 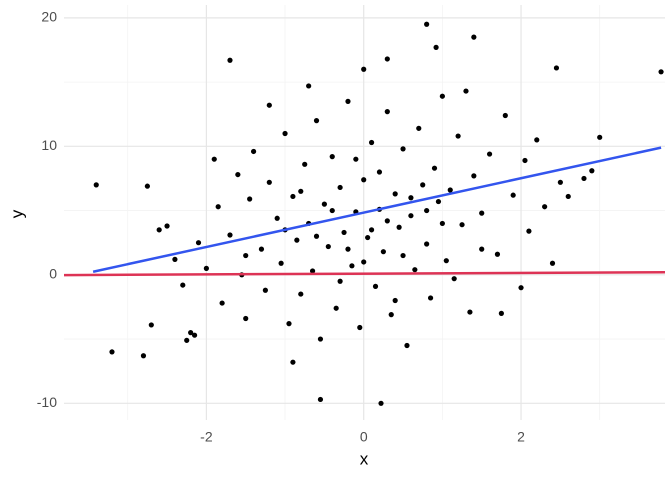 What do you see at coordinates (206, 437) in the screenshot?
I see `x-tick-label: -2` at bounding box center [206, 437].